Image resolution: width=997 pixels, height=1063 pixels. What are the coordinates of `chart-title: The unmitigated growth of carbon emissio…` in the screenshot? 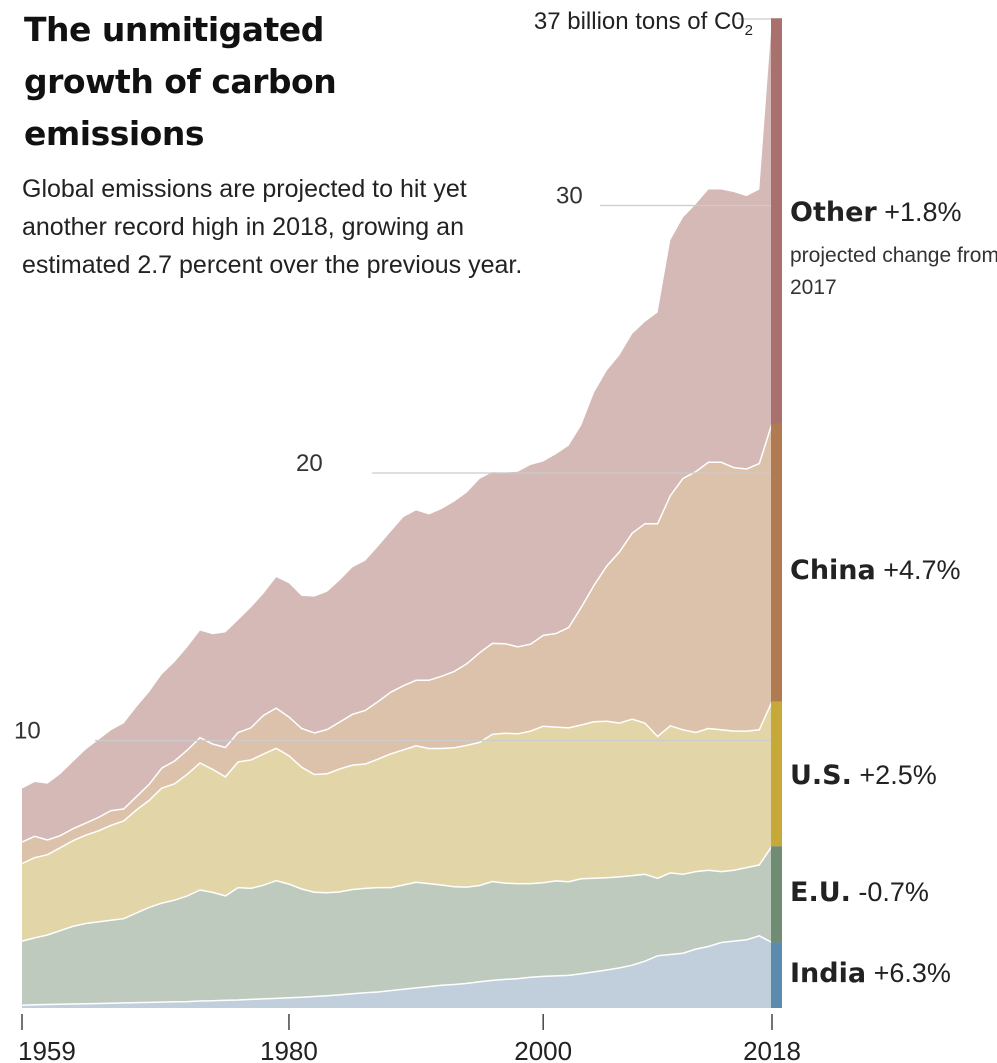 It's located at (180, 81).